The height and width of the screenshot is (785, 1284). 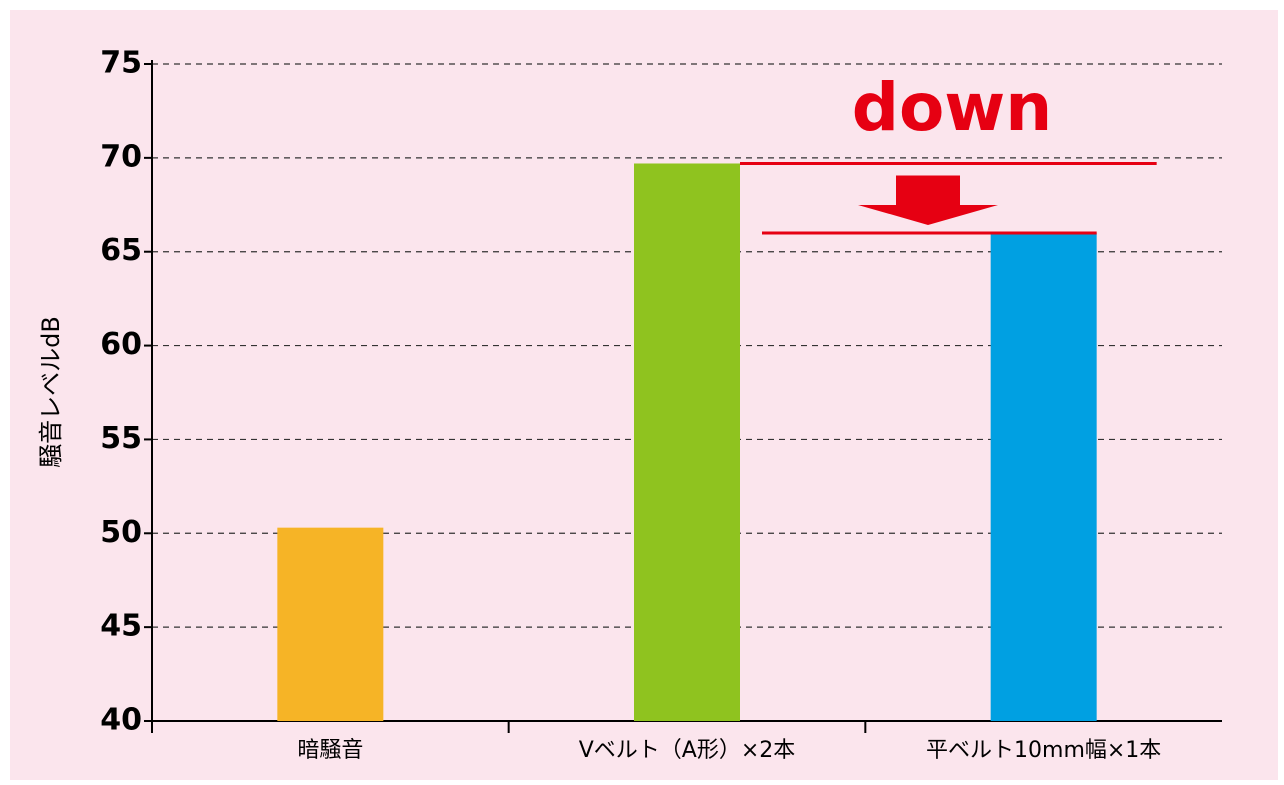 I want to click on y-tick-label: 55, so click(x=121, y=438).